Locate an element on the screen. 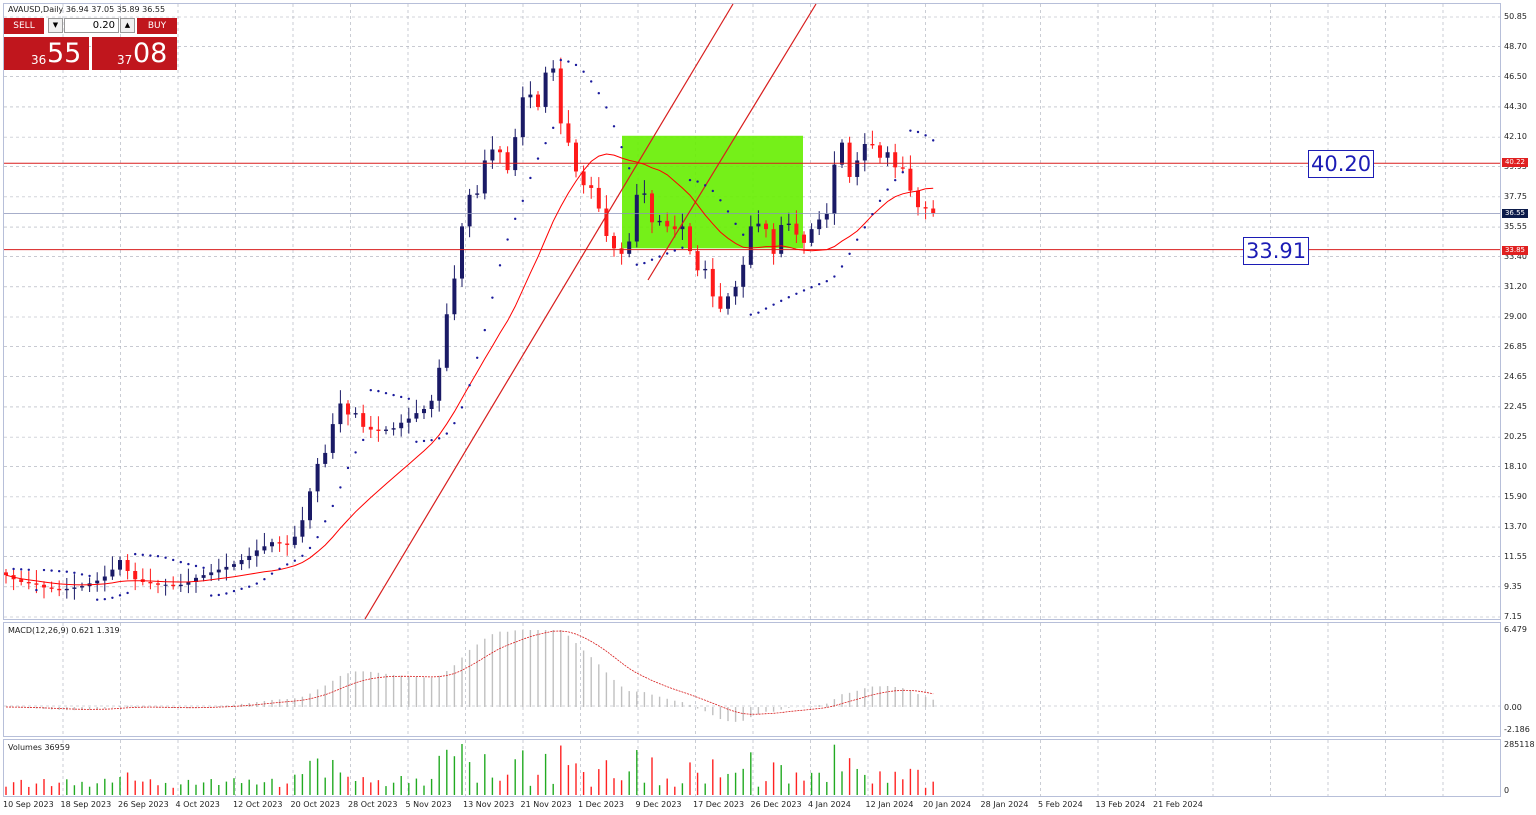 The width and height of the screenshot is (1536, 815). date-label: 13 Nov 2023 is located at coordinates (489, 804).